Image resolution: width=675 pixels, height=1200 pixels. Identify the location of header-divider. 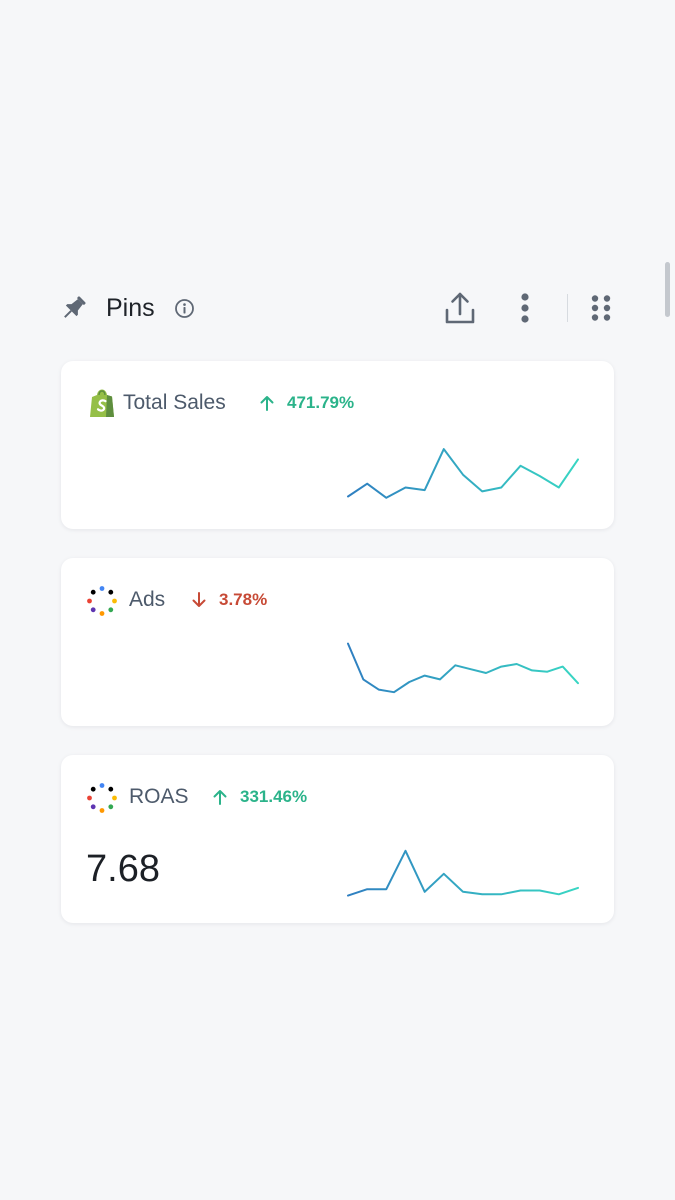
(567, 308).